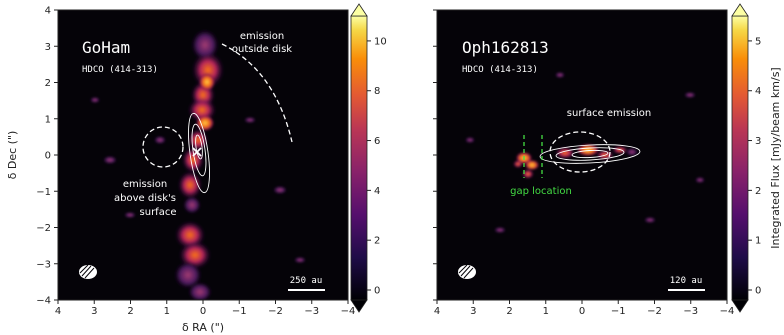 This screenshot has width=784, height=335. Describe the element at coordinates (262, 49) in the screenshot. I see `left-annotation-outside-2: outside disk` at that location.